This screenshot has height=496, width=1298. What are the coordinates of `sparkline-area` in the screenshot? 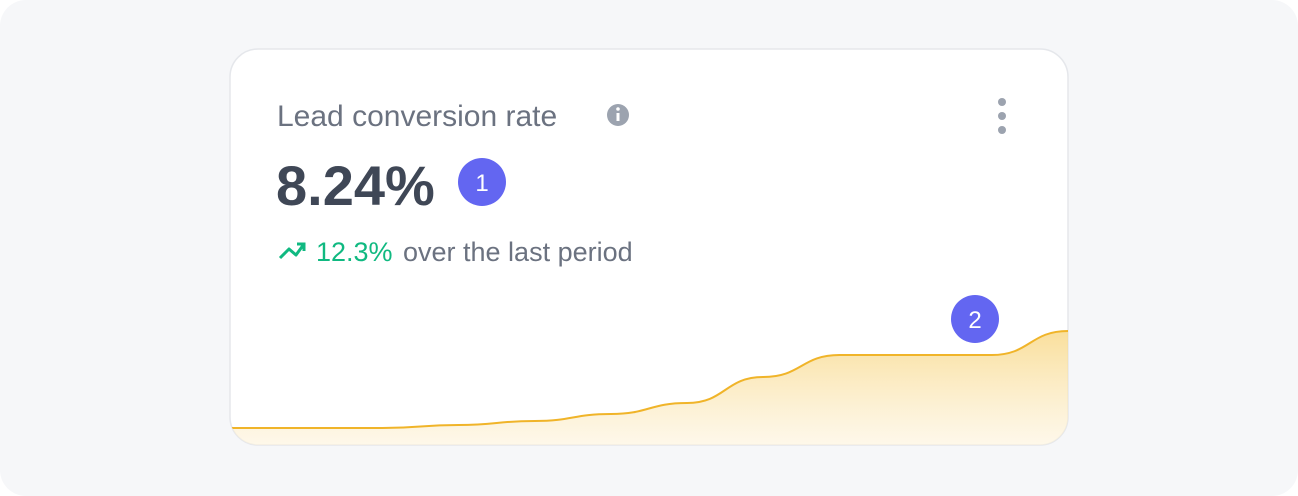 It's located at (649, 388).